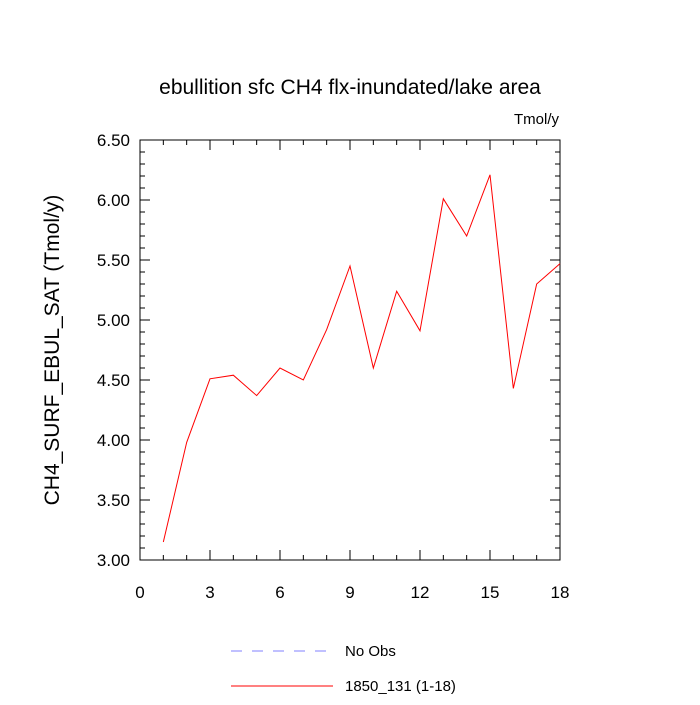  I want to click on x-tick-label: 15, so click(490, 592).